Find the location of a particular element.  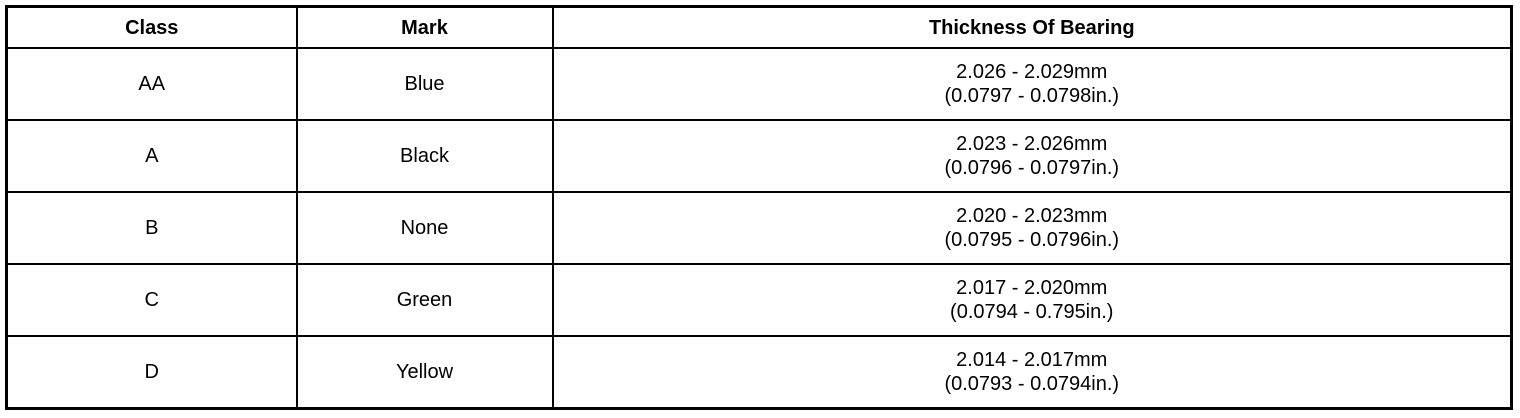

cell-class: AA is located at coordinates (151, 84).